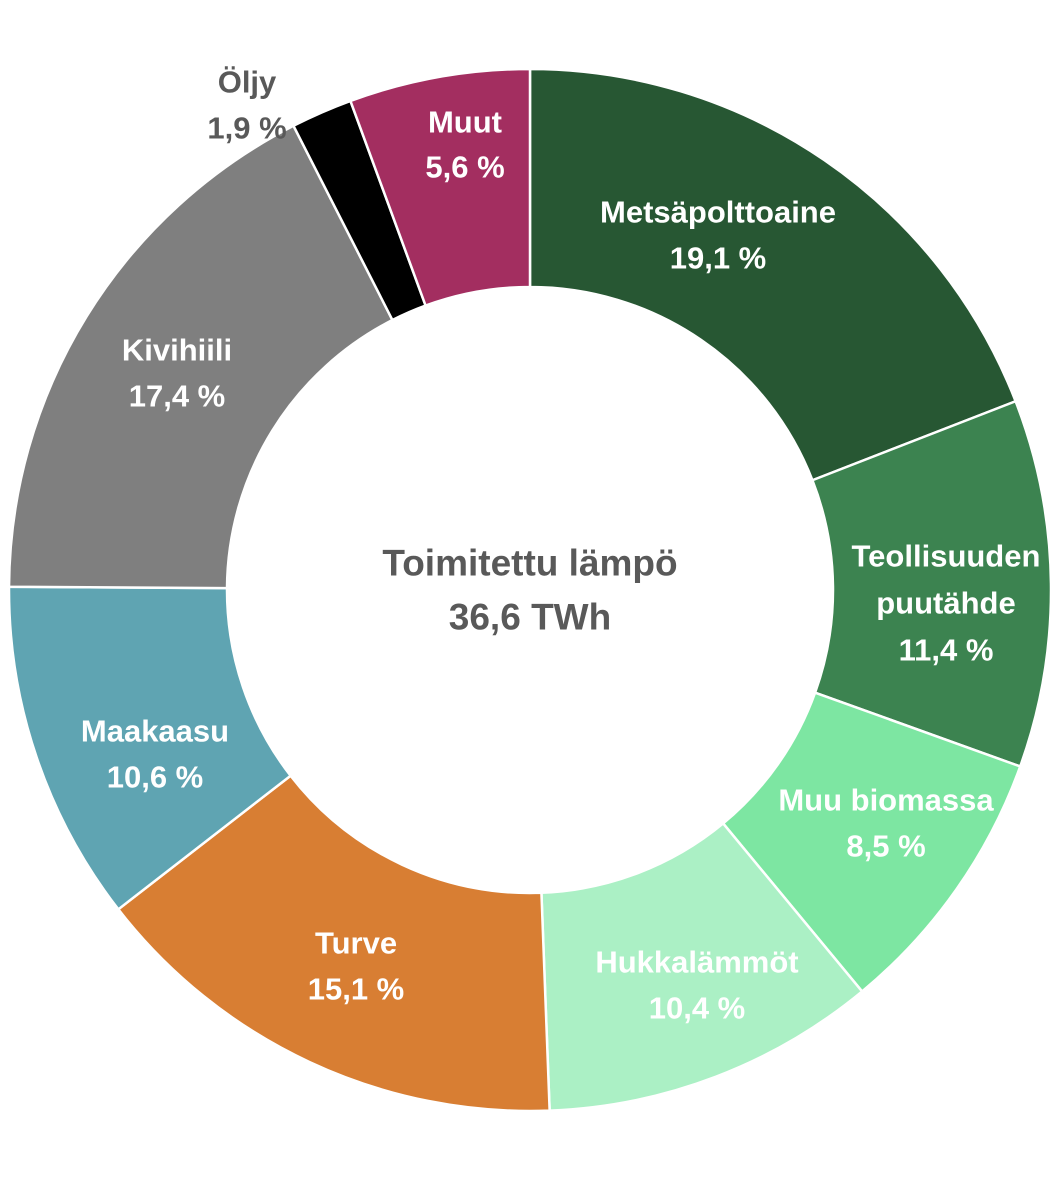  What do you see at coordinates (718, 235) in the screenshot?
I see `slice-label-metsapolttoaine: Metsäpolttoaine 19,1 %` at bounding box center [718, 235].